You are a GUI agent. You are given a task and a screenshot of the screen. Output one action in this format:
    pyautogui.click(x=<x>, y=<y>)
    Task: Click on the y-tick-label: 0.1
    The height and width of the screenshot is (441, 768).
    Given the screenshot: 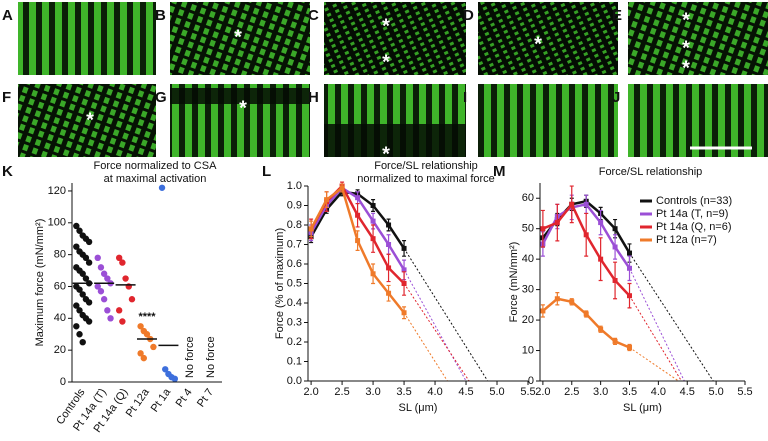 What is the action you would take?
    pyautogui.click(x=294, y=361)
    